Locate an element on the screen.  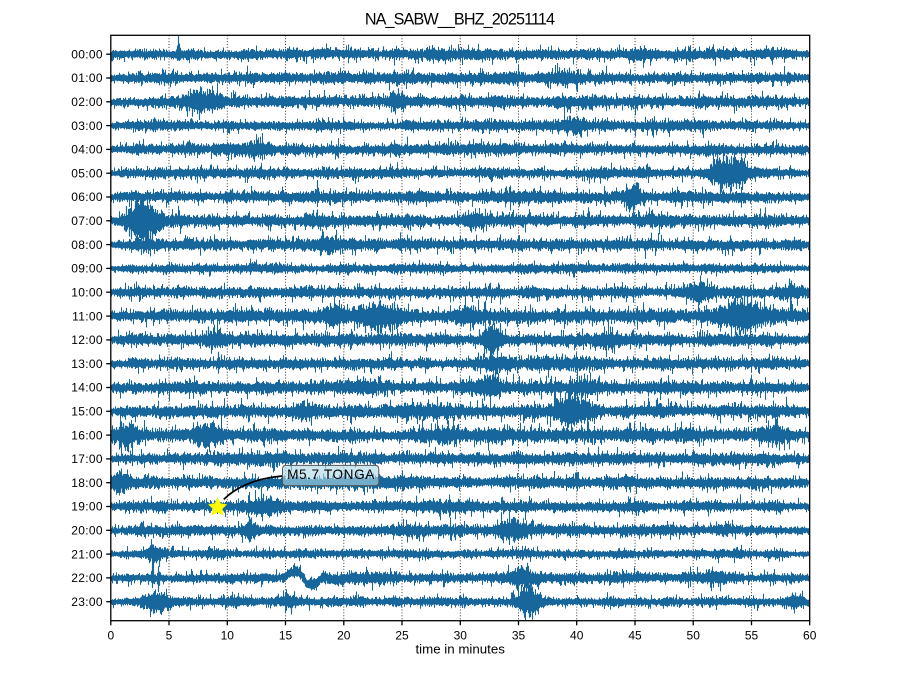
svg-text: 15:00 is located at coordinates (87, 412).